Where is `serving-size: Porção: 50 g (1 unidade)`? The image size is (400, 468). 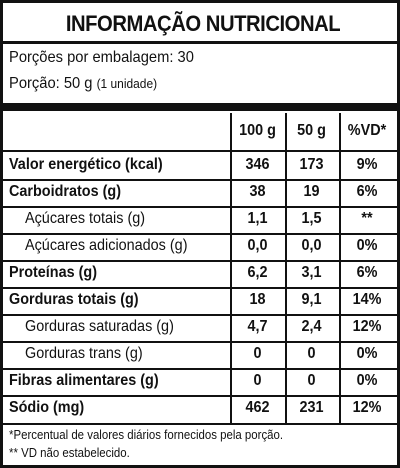
serving-size: Porção: 50 g (1 unidade) is located at coordinates (83, 84).